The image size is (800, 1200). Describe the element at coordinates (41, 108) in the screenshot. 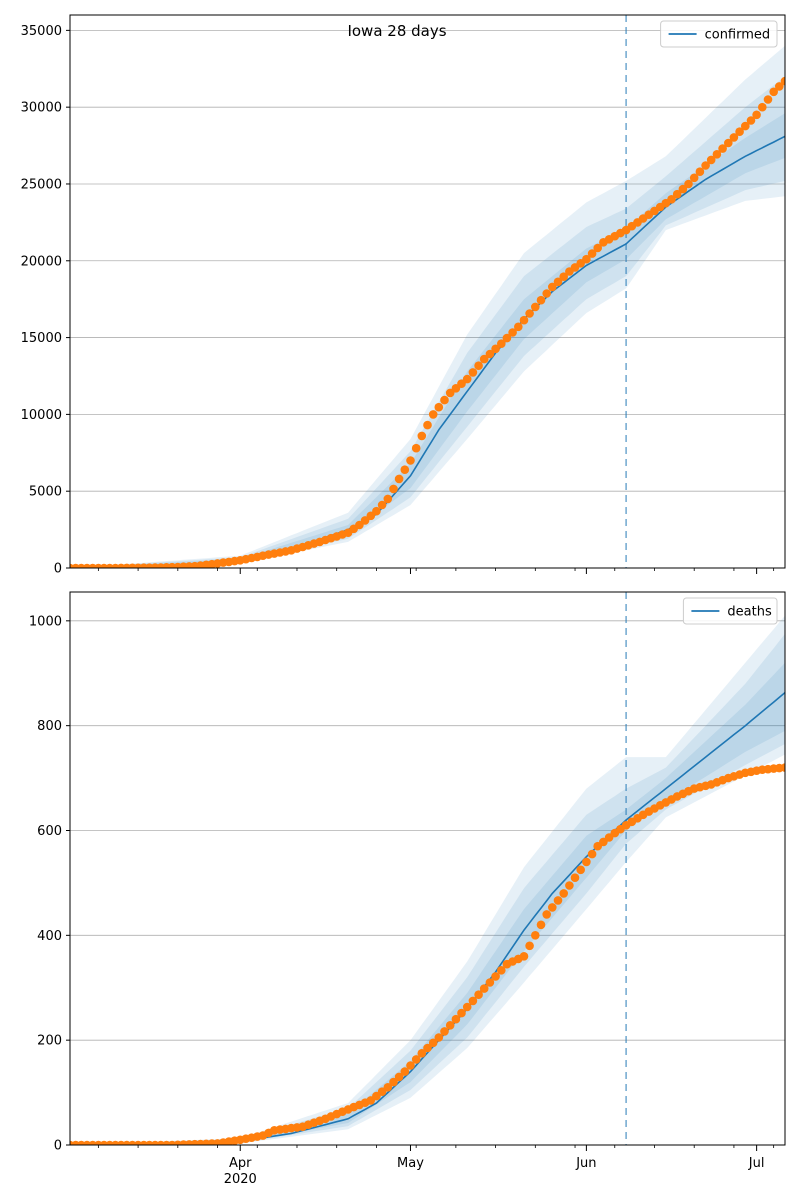

I see `y-tick-label: 30000` at that location.